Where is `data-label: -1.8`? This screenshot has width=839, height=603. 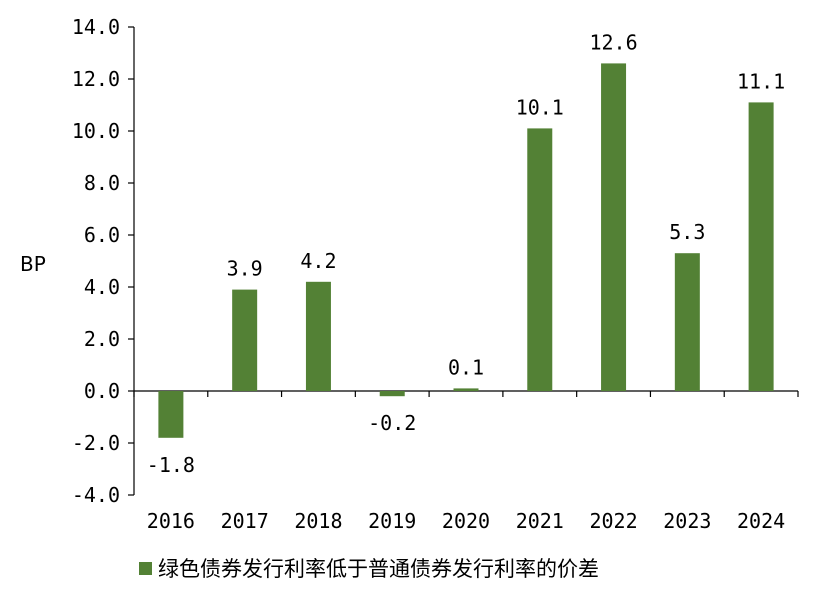 data-label: -1.8 is located at coordinates (171, 465).